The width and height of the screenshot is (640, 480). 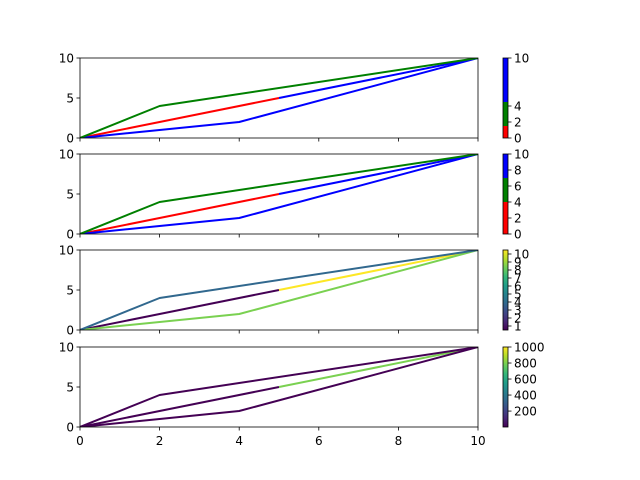 I want to click on x-tick-label: 8, so click(x=399, y=441).